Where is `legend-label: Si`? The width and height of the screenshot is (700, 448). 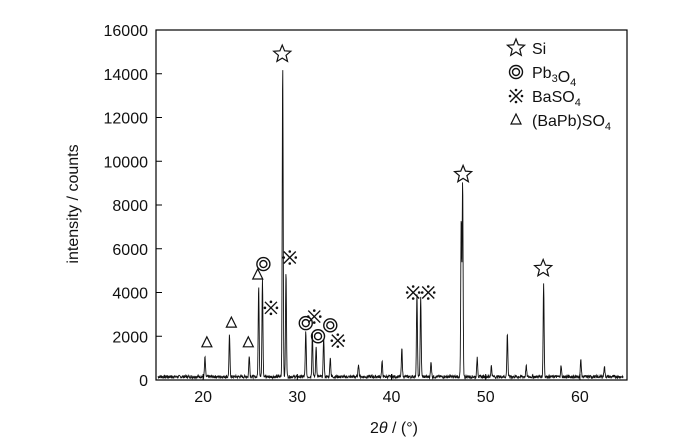 legend-label: Si is located at coordinates (539, 49).